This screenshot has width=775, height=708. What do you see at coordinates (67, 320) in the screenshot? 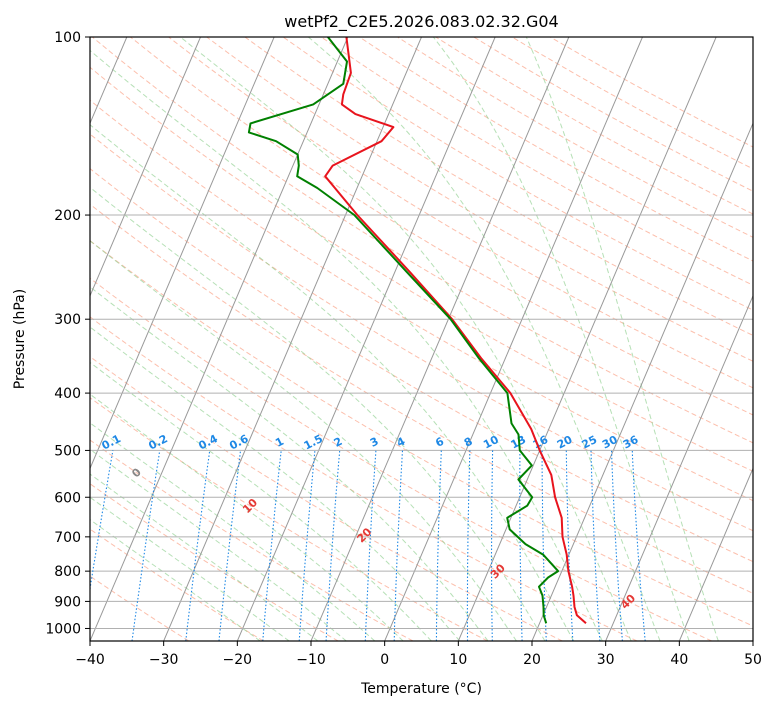
I see `y-tick-label: 300` at bounding box center [67, 320].